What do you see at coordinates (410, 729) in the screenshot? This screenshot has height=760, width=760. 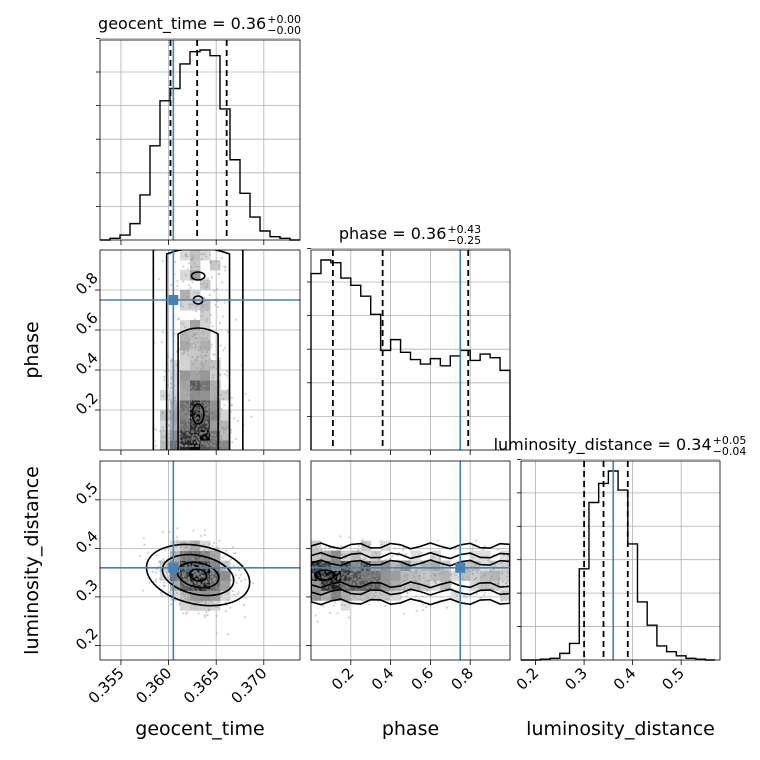 I see `x-axis-label-phase: phase` at bounding box center [410, 729].